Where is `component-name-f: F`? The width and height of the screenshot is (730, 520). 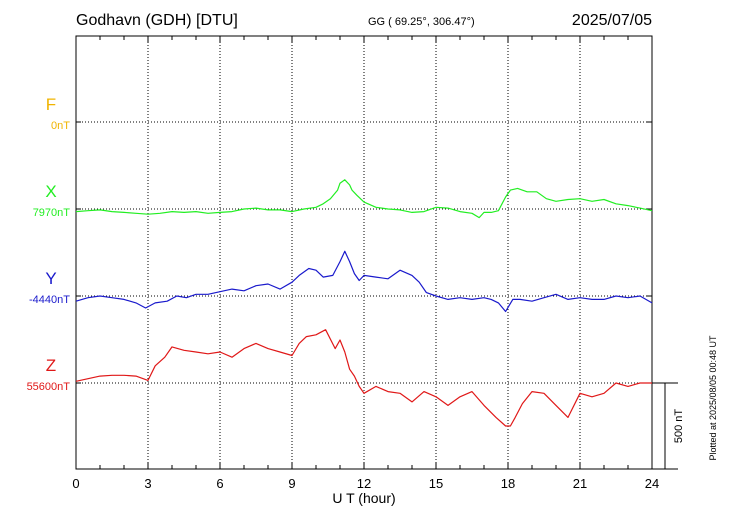
component-name-f: F is located at coordinates (51, 104).